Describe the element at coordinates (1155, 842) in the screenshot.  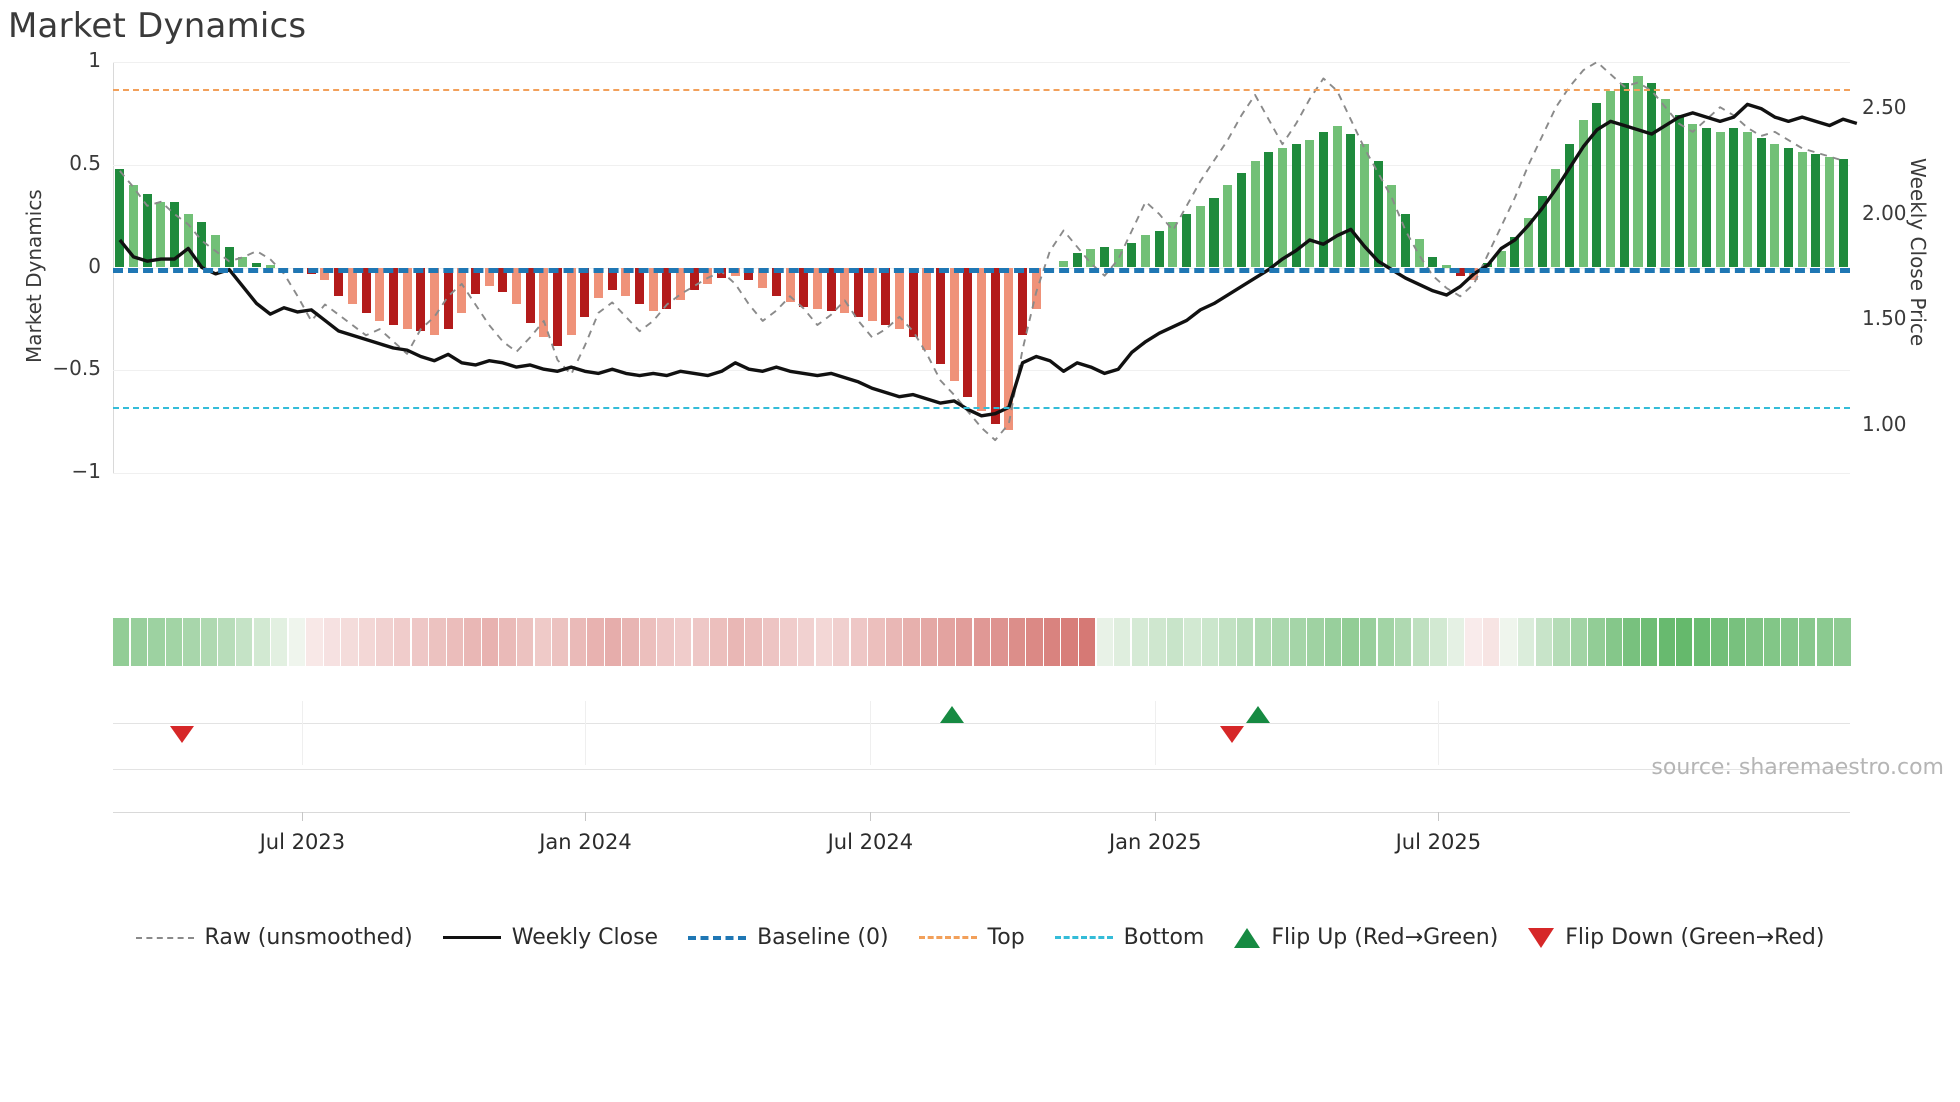
I see `x-tick-label: Jan 2025` at that location.